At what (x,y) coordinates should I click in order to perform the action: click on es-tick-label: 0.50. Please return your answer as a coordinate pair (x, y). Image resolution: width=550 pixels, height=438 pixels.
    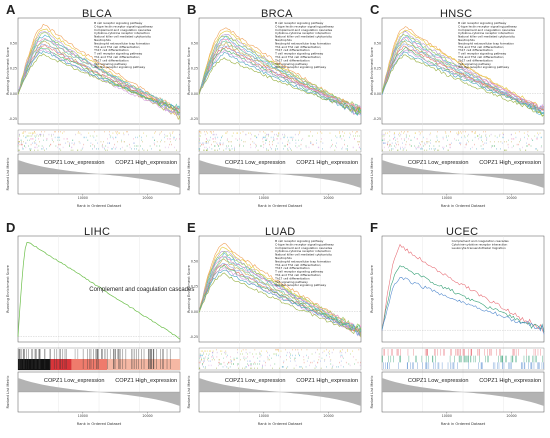
    Looking at the image, I should click on (194, 43).